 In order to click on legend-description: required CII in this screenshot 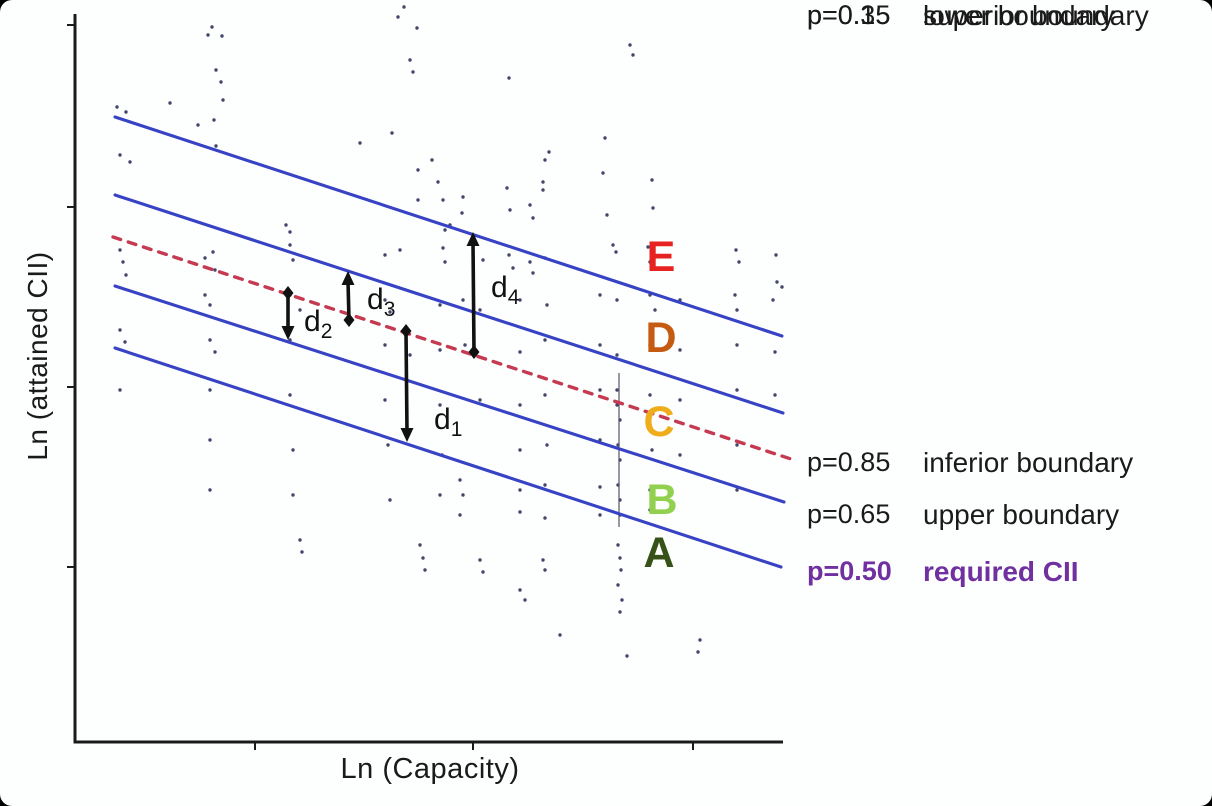, I will do `click(1001, 571)`.